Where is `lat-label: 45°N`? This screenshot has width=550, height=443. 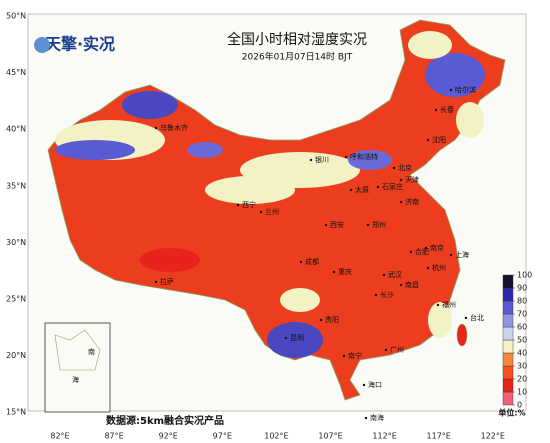 lat-label: 45°N is located at coordinates (16, 72).